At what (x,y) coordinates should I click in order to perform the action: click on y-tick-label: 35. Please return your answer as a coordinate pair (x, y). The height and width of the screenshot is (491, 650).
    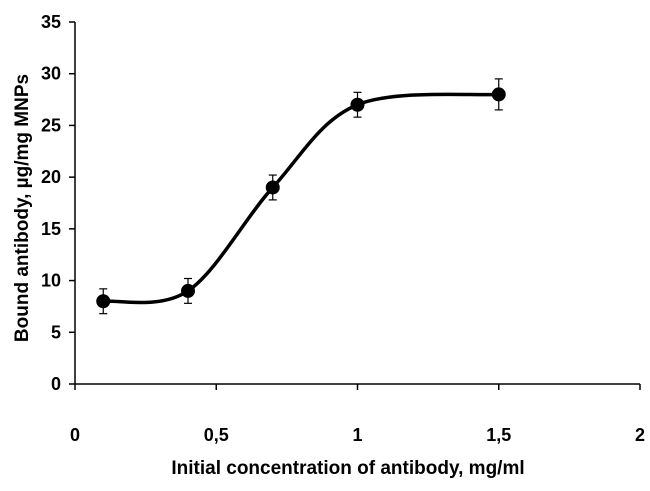
    Looking at the image, I should click on (51, 22).